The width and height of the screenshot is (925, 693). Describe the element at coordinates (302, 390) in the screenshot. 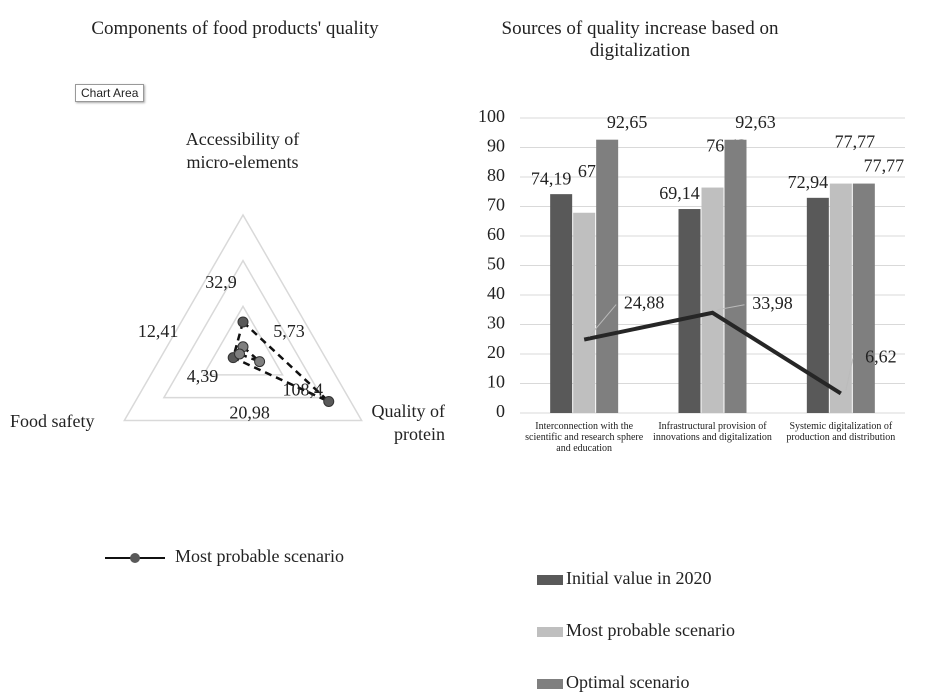

I see `data-label: 108,4` at that location.